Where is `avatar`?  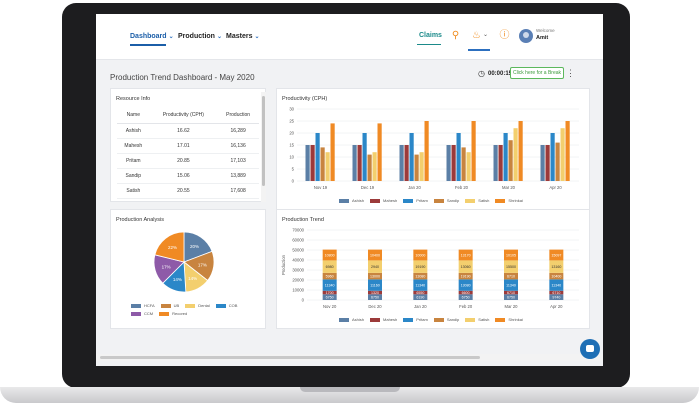
avatar is located at coordinates (526, 36).